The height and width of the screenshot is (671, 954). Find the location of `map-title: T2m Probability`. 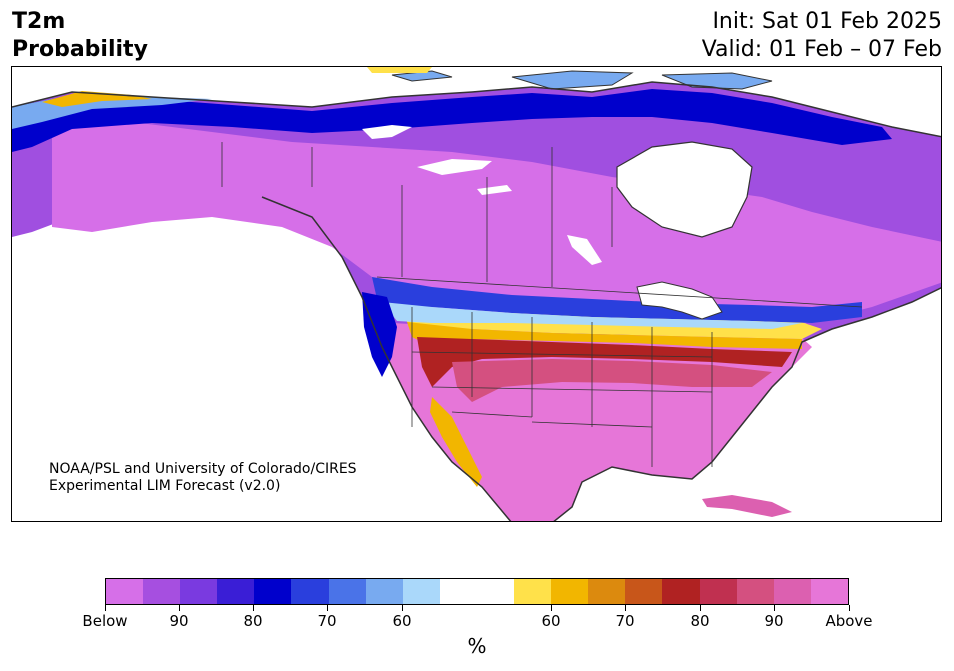

map-title: T2m Probability is located at coordinates (80, 36).